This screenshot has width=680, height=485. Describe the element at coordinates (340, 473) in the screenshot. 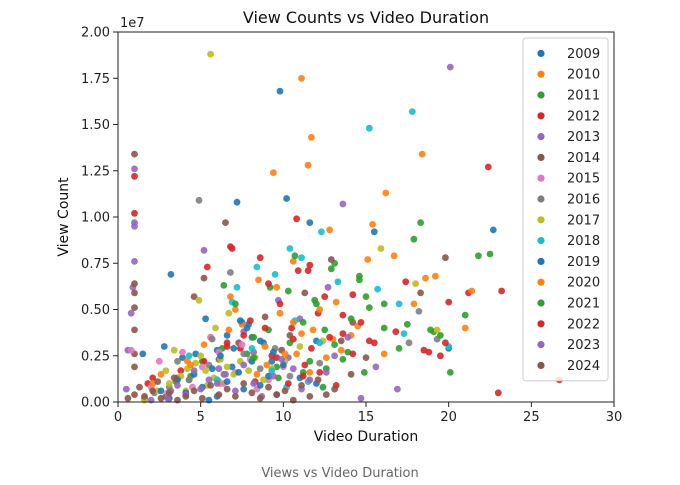

I see `chart-caption: Views vs Video Duration` at that location.